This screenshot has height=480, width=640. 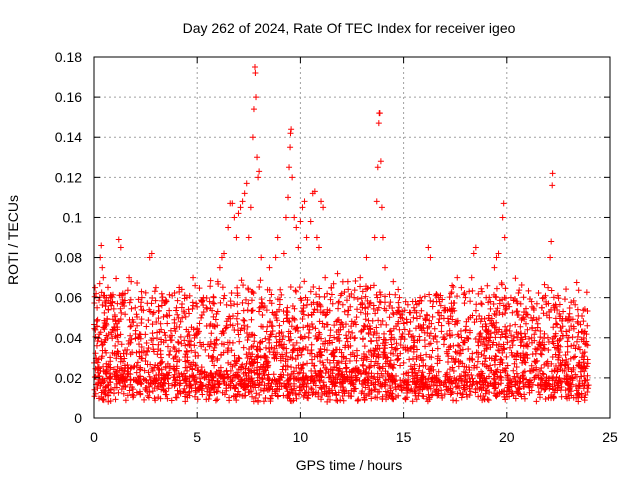 What do you see at coordinates (78, 418) in the screenshot?
I see `y-tick-label: 0` at bounding box center [78, 418].